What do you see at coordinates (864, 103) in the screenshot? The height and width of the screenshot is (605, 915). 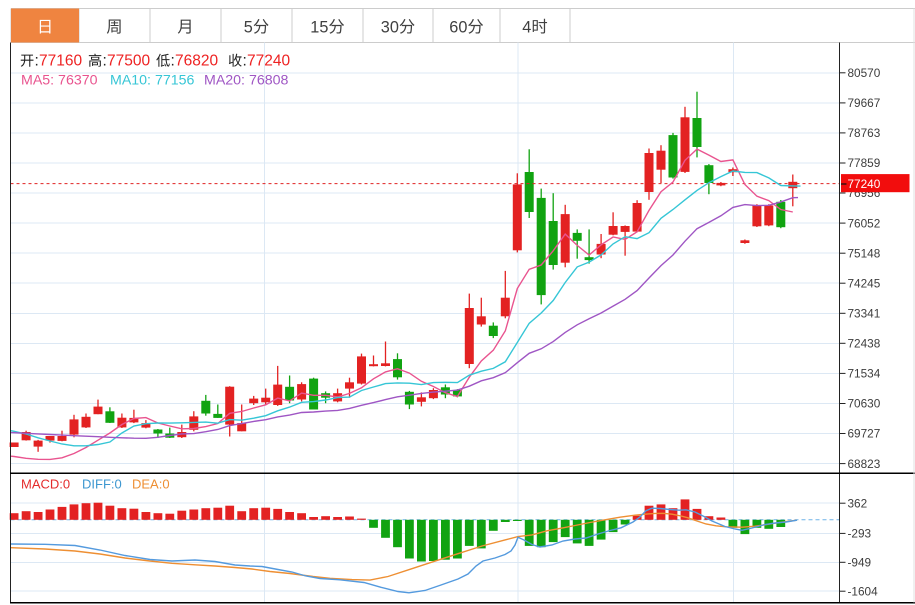 I see `svg-text: 79667` at bounding box center [864, 103].